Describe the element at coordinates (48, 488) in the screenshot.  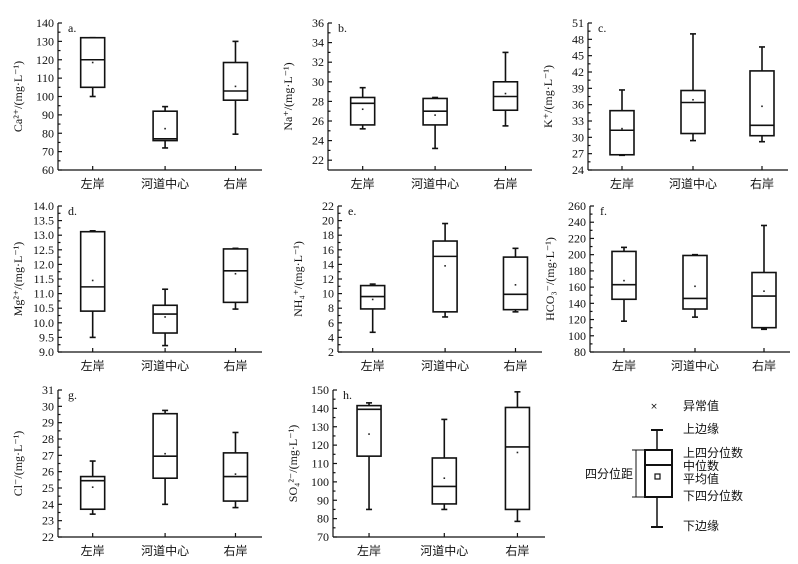
I see `y-tick-label: 25` at that location.